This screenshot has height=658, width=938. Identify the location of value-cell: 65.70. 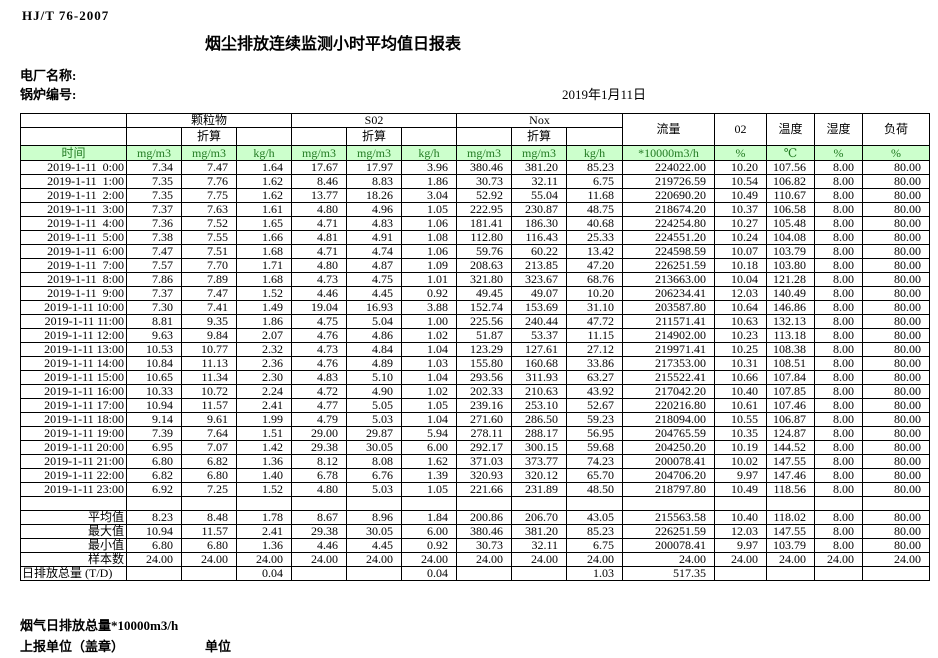
(594, 475).